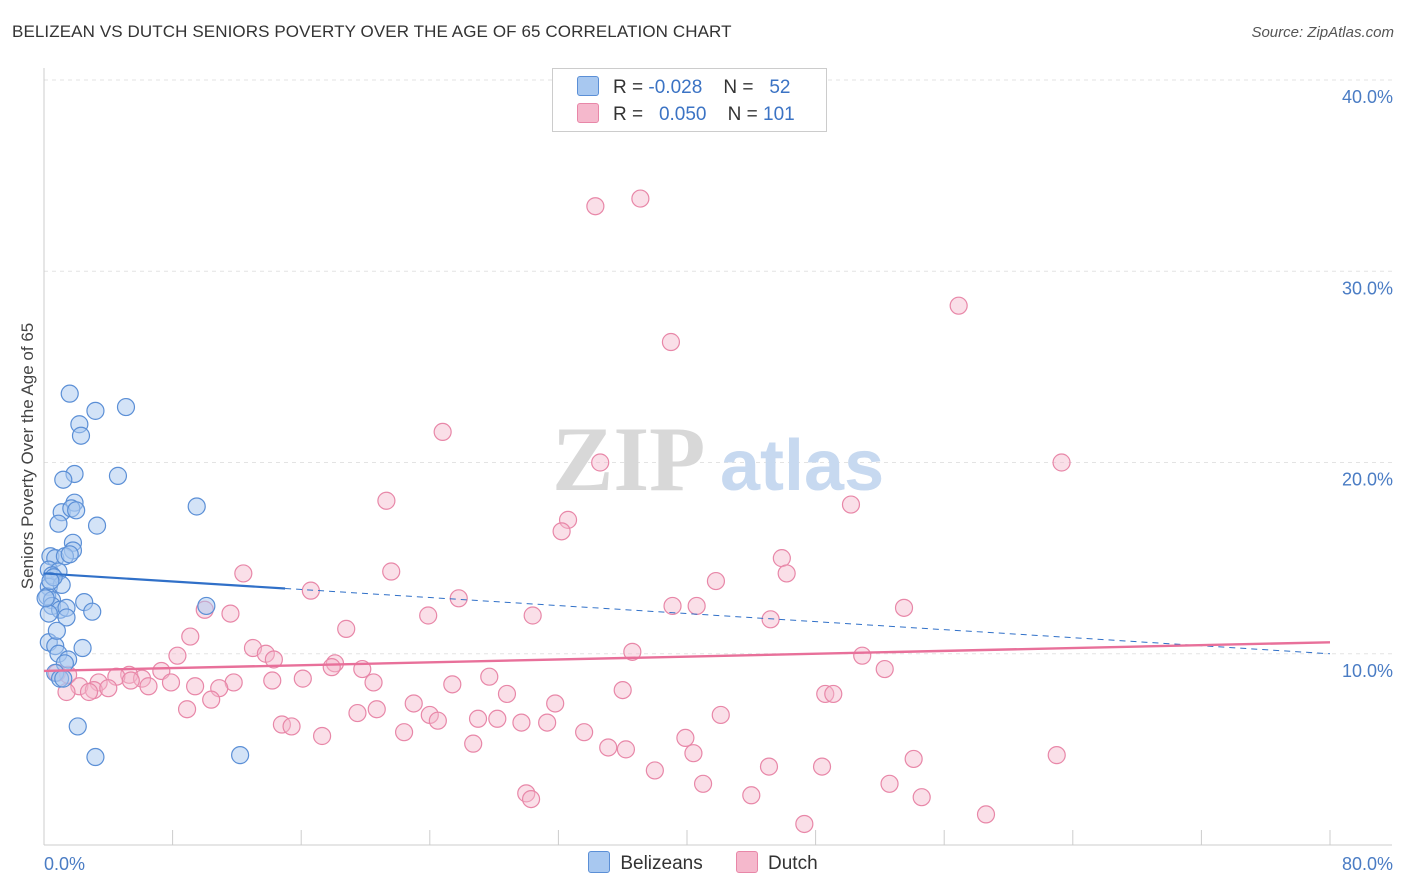 This screenshot has height=892, width=1406. Describe the element at coordinates (682, 114) in the screenshot. I see `legend-r-value: 0.050` at that location.